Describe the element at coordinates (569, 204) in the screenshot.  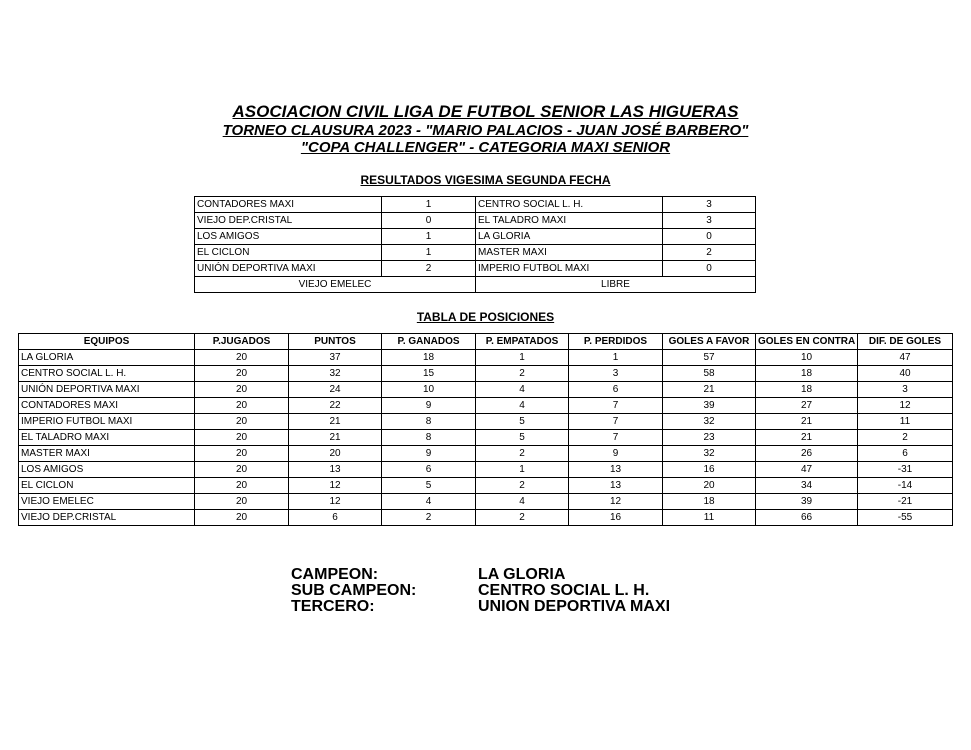
I see `team: CENTRO SOCIAL L. H.` at that location.